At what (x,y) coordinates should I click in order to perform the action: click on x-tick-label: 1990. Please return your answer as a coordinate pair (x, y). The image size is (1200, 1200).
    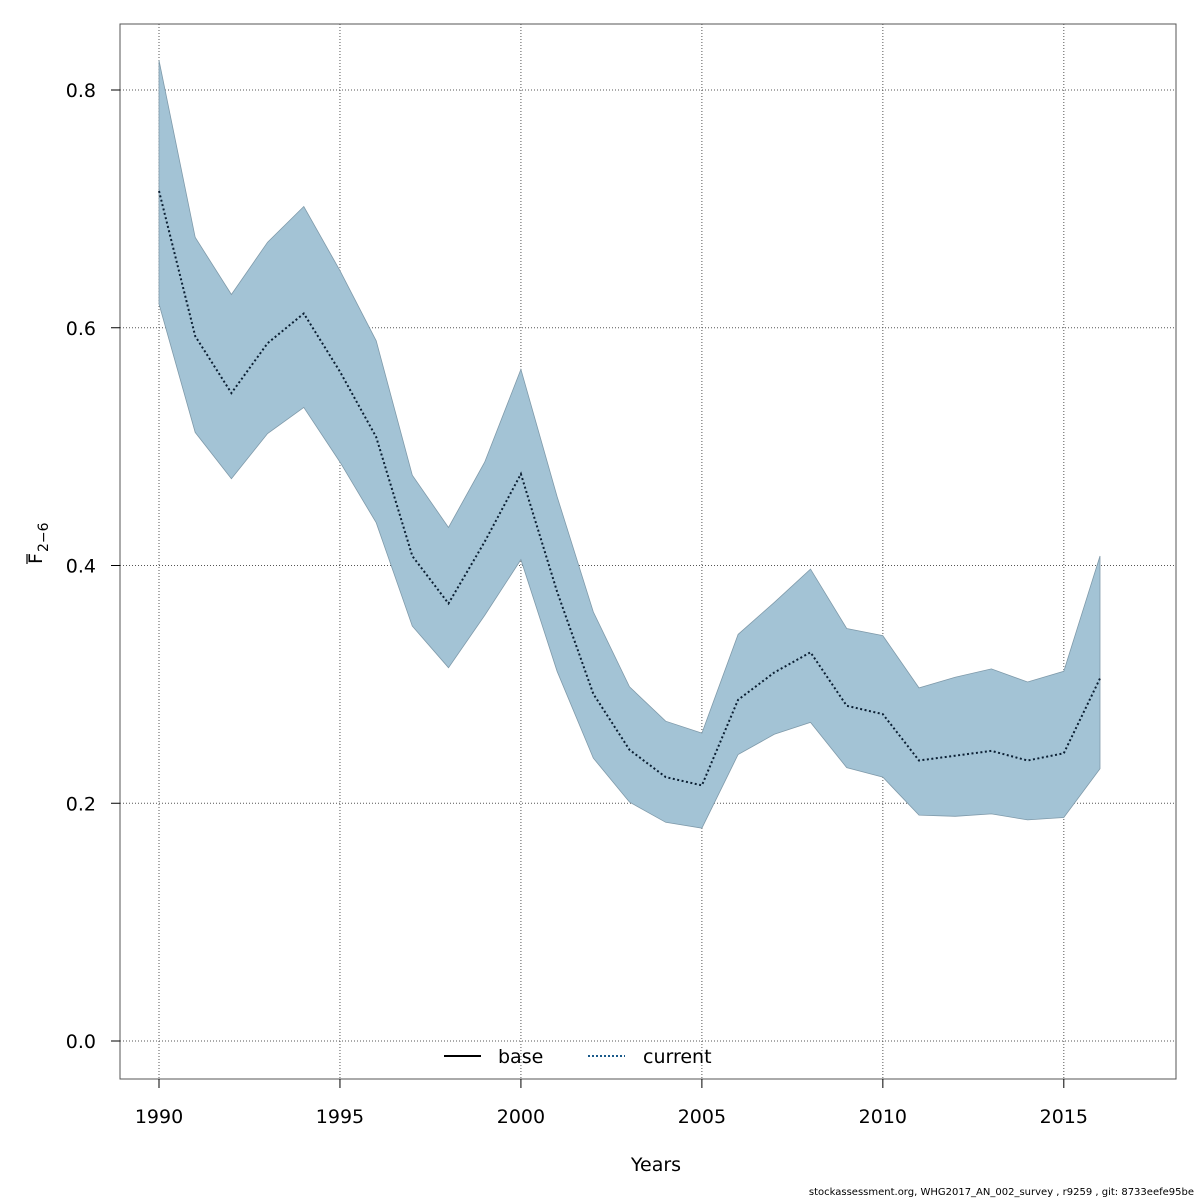
    Looking at the image, I should click on (159, 1117).